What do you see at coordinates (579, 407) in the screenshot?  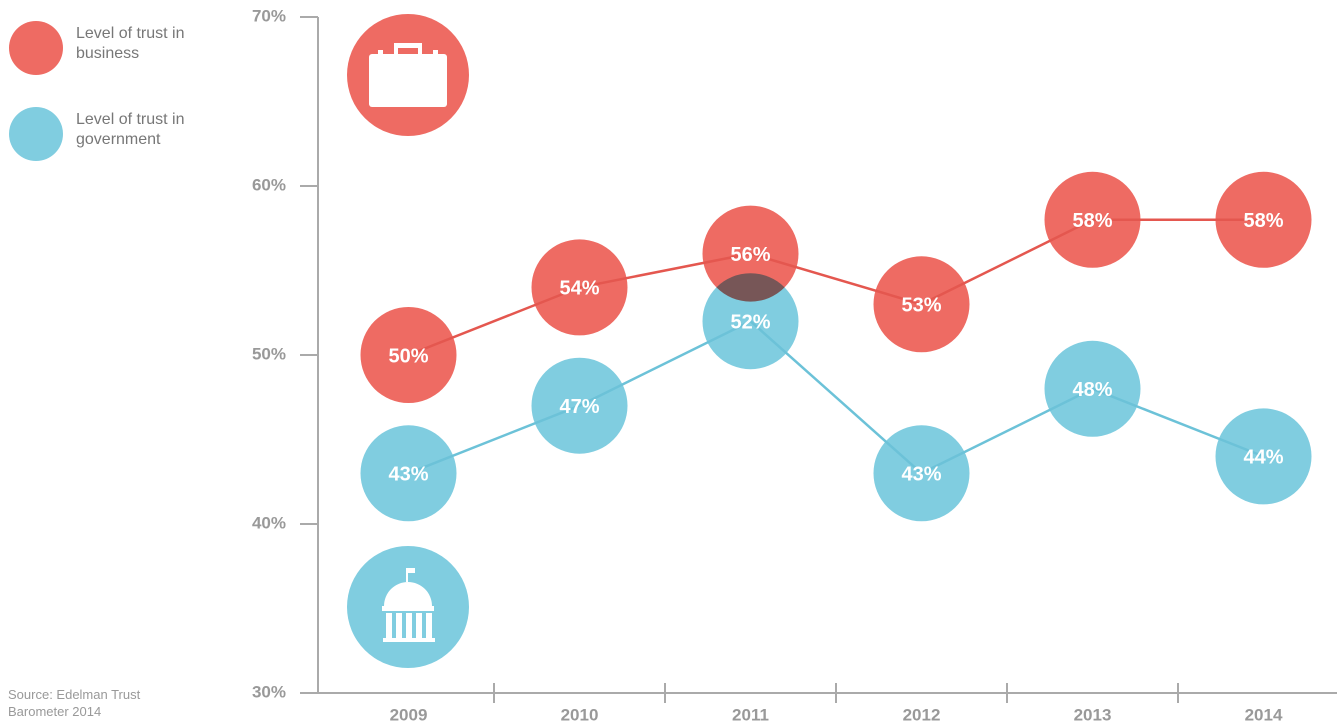 I see `data-label: 47%` at bounding box center [579, 407].